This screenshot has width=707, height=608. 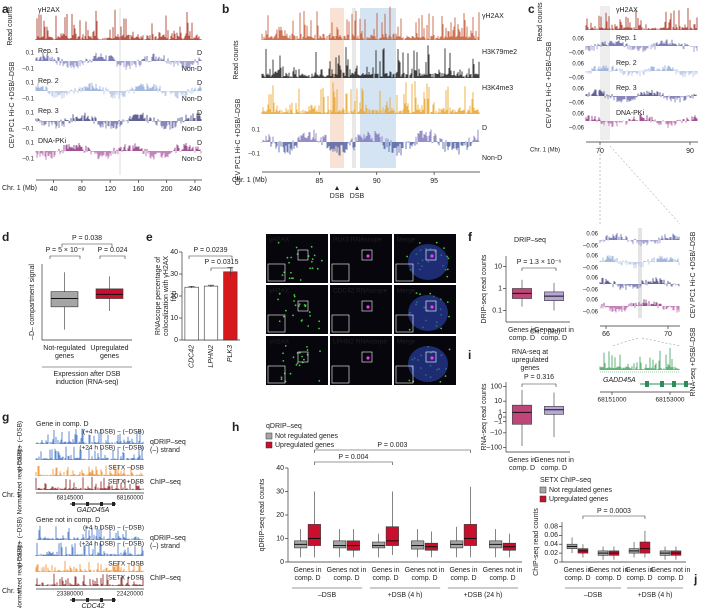 I want to click on track-label: H3K79me2, so click(x=499, y=52).